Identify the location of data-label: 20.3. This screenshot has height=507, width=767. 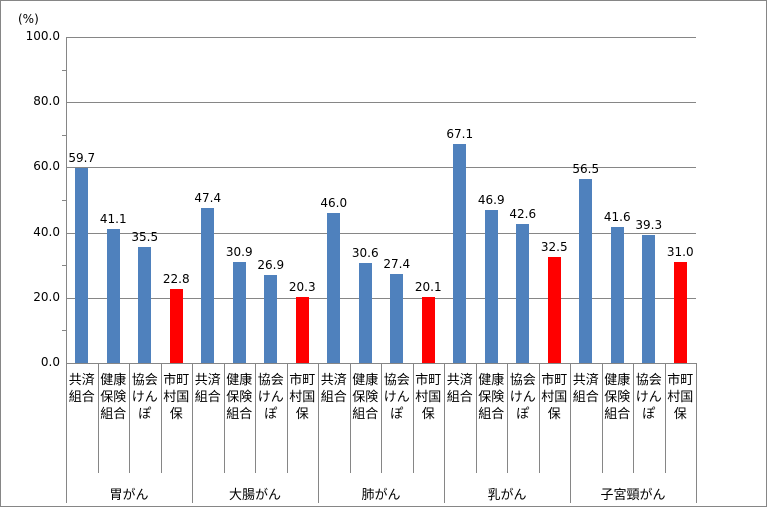
(302, 286).